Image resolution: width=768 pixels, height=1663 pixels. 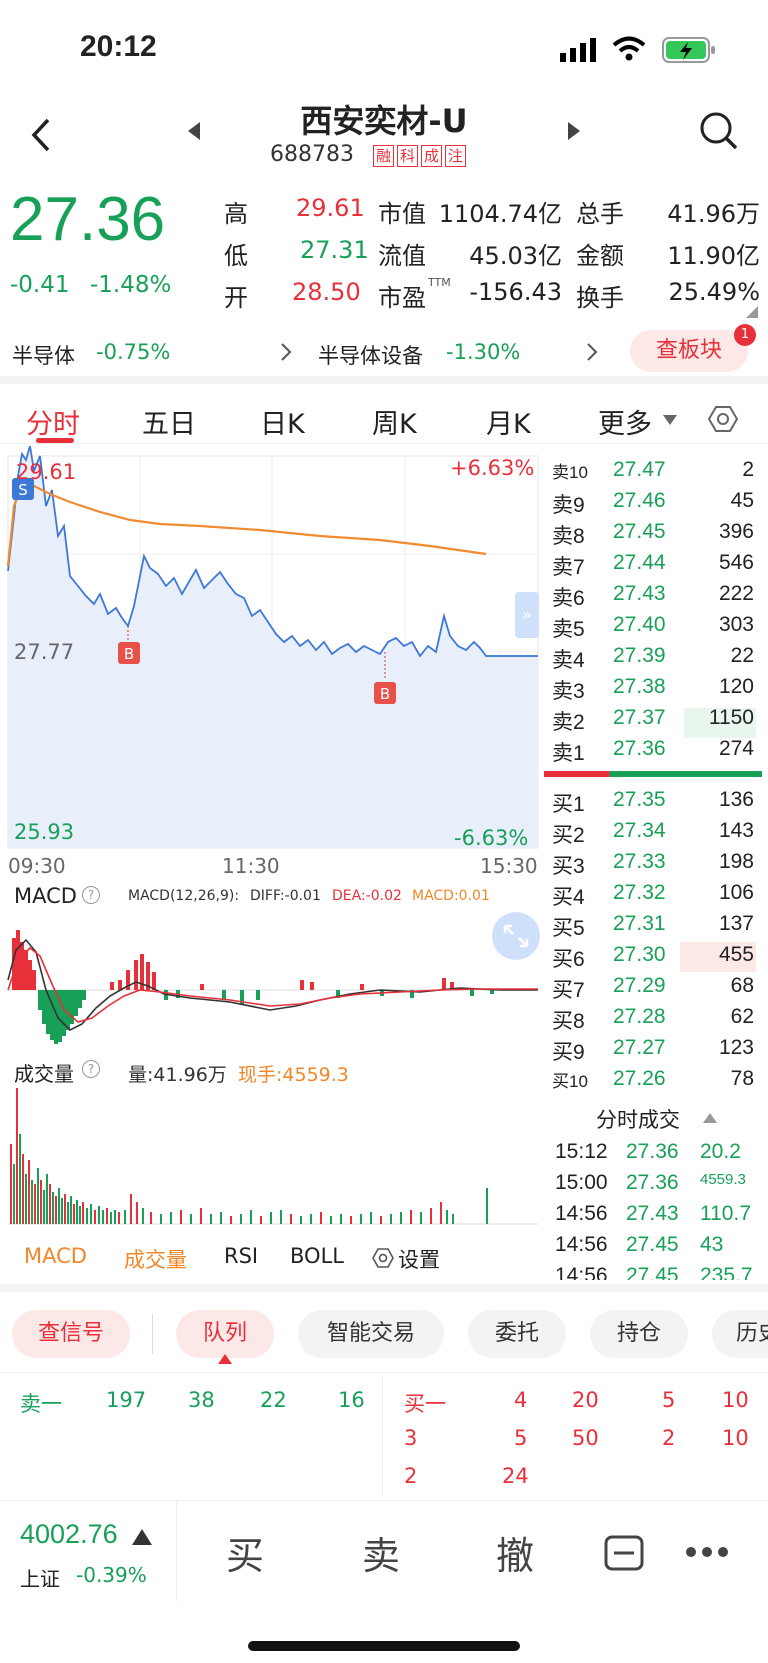 I want to click on indicator-rsi: RSI, so click(x=241, y=1256).